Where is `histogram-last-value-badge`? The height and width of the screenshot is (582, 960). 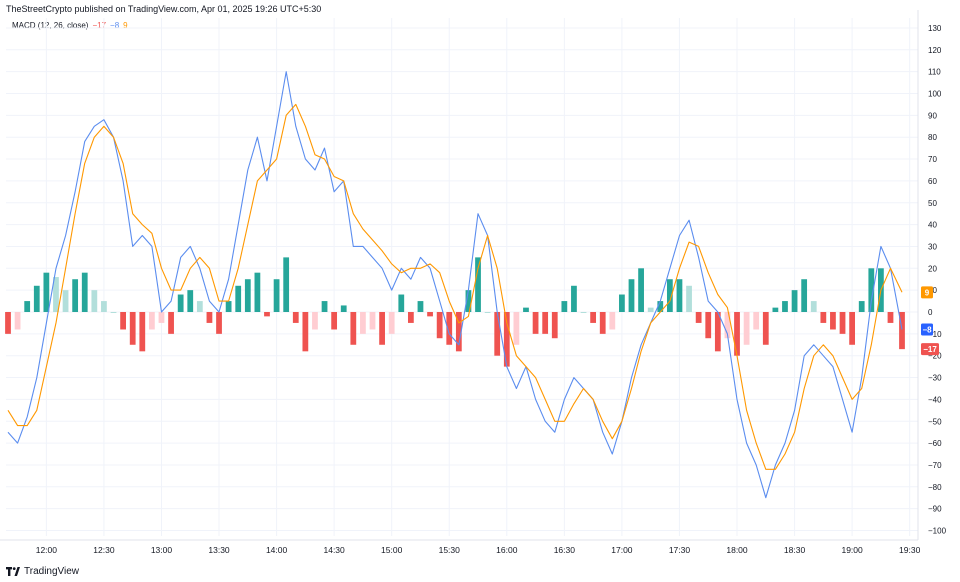 histogram-last-value-badge is located at coordinates (930, 349).